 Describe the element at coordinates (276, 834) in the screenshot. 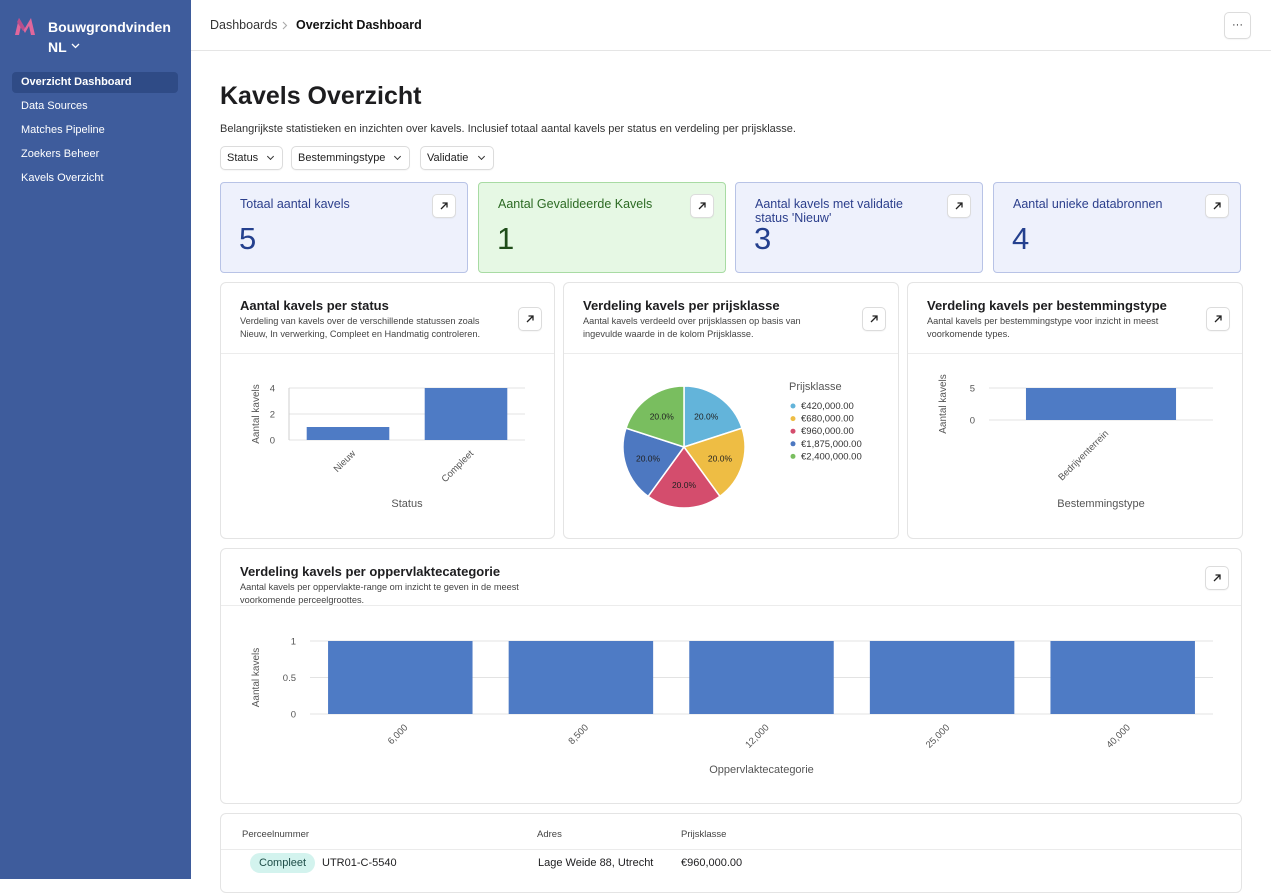

I see `column-header: Perceelnummer` at that location.